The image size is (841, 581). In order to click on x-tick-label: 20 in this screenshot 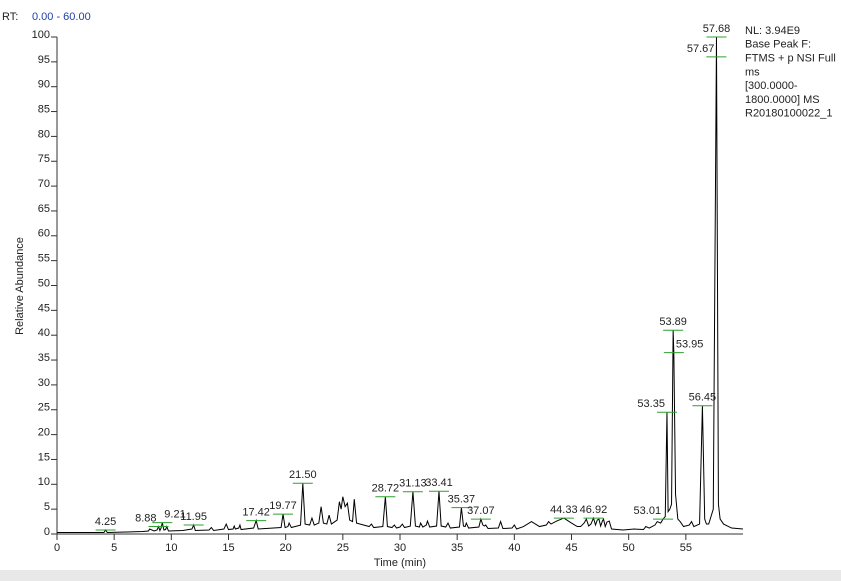, I will do `click(286, 548)`.